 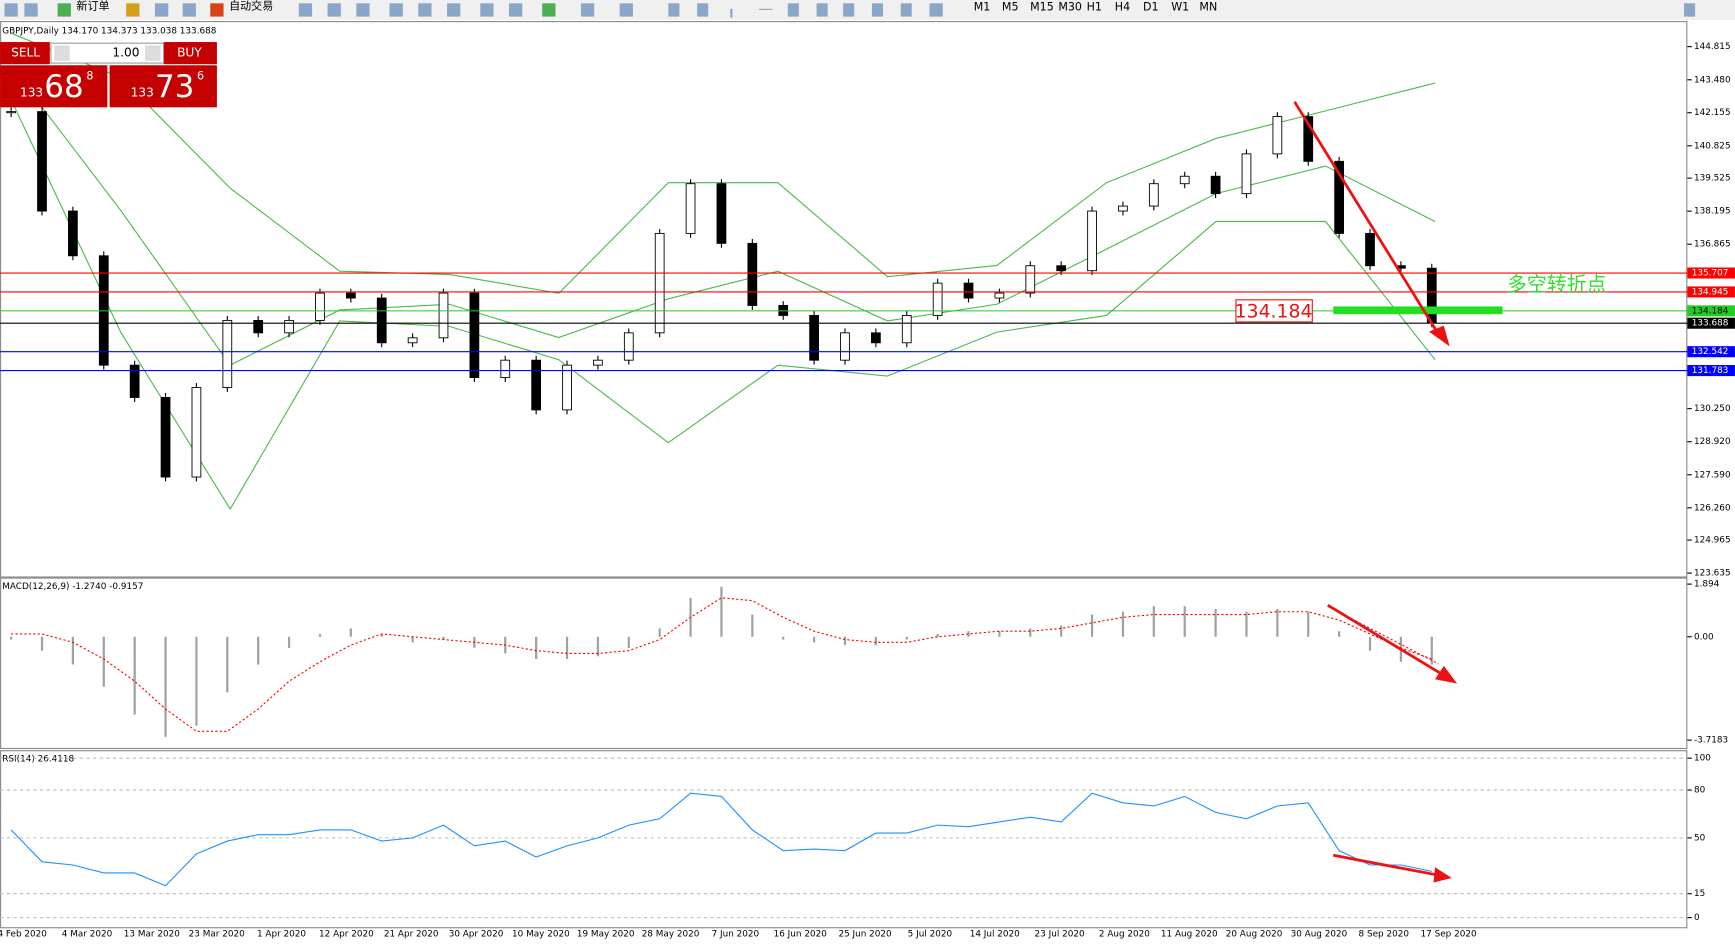 I want to click on sell-sup: 8, so click(x=89, y=75).